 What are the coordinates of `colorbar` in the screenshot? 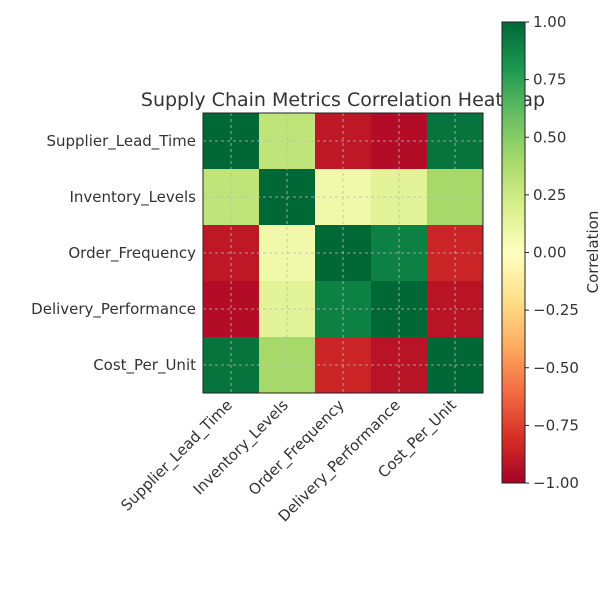 It's located at (513, 252).